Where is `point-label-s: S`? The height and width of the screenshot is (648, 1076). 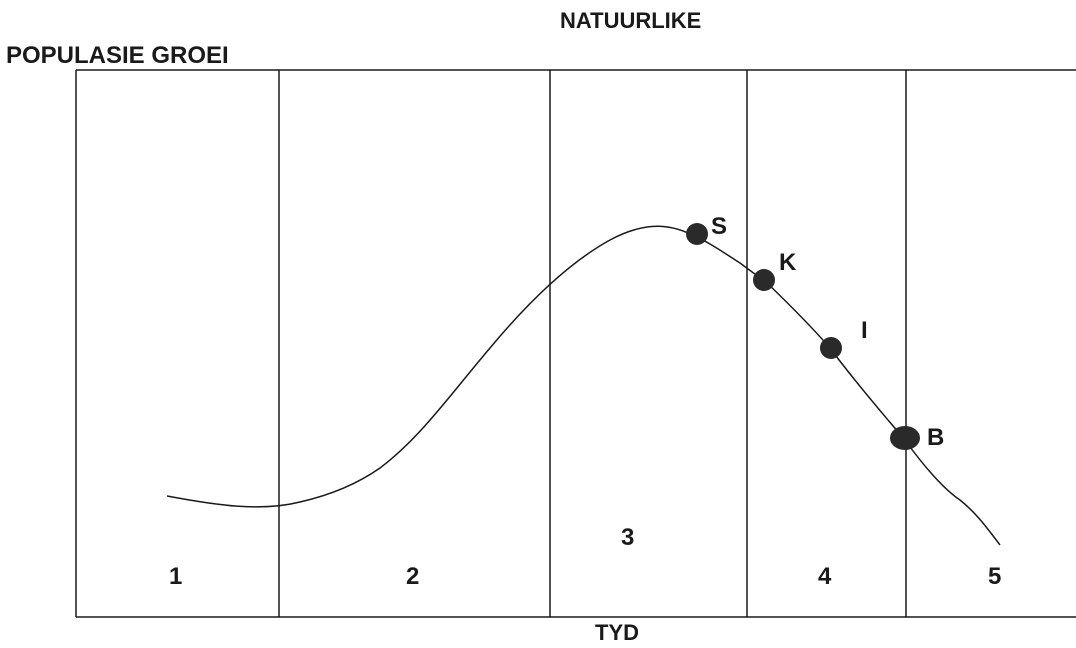 point-label-s: S is located at coordinates (719, 226).